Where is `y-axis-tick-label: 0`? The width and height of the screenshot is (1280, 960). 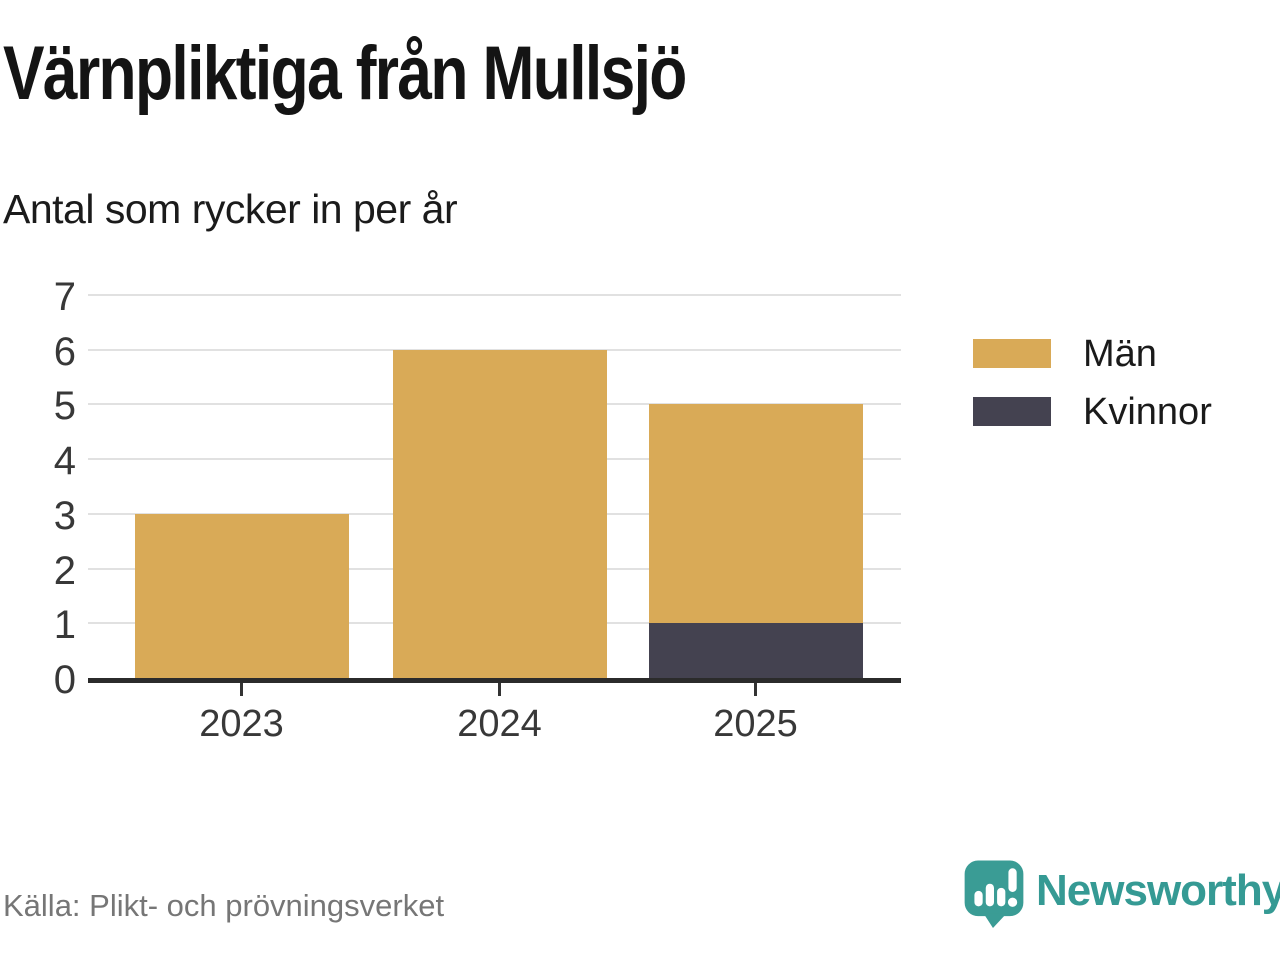 y-axis-tick-label: 0 is located at coordinates (64, 680).